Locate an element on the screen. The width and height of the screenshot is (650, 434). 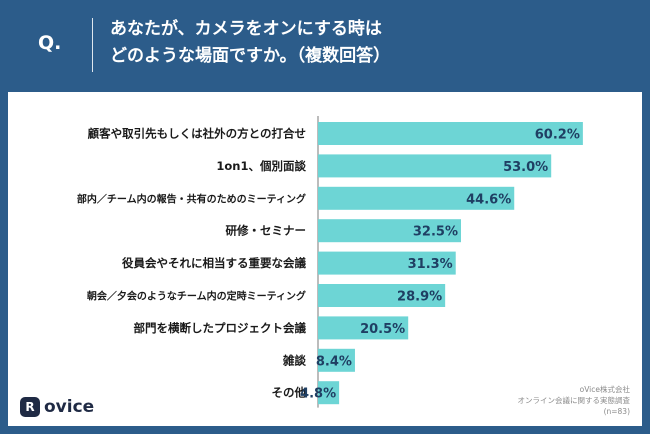
question-label: Q. is located at coordinates (50, 43).